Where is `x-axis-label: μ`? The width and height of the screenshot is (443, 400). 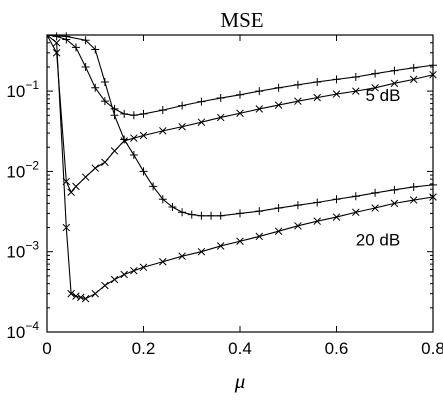
x-axis-label: μ is located at coordinates (240, 381).